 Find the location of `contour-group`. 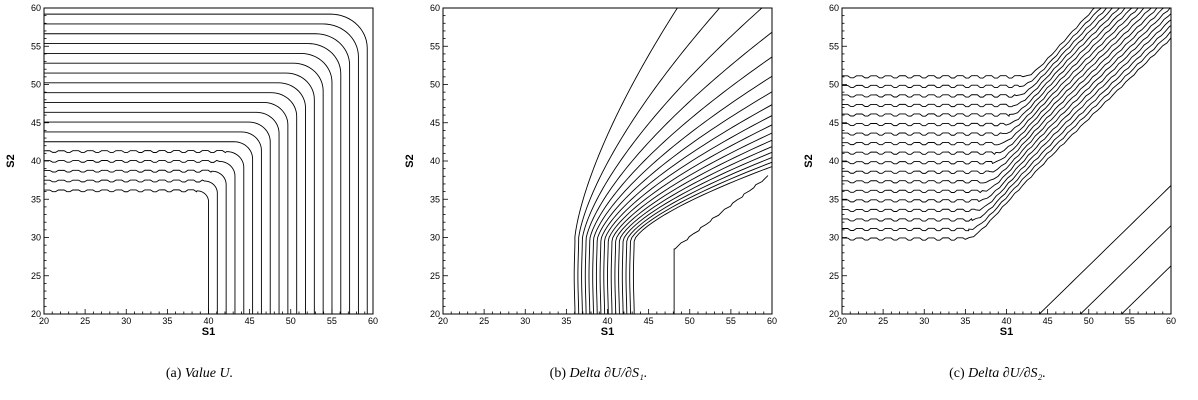

contour-group is located at coordinates (672, 161).